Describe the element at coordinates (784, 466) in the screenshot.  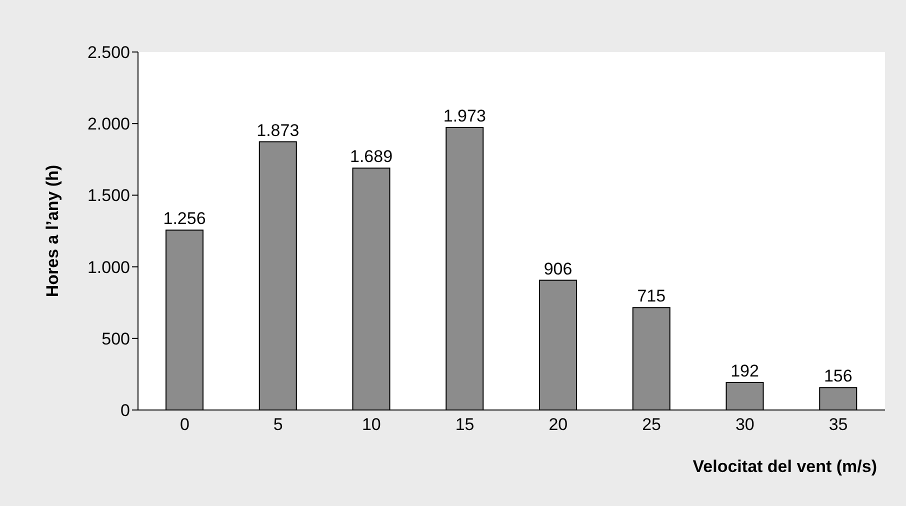
I see `x-axis-title: Velocitat del vent (m/s)` at that location.